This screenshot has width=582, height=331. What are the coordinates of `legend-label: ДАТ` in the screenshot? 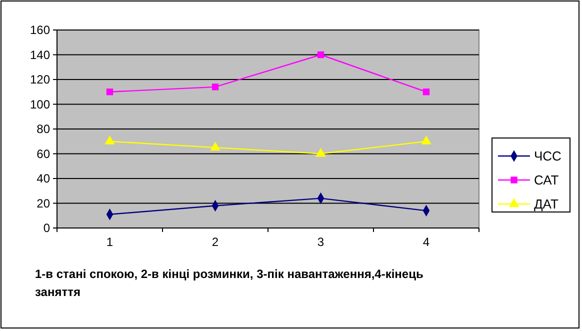 It's located at (546, 204).